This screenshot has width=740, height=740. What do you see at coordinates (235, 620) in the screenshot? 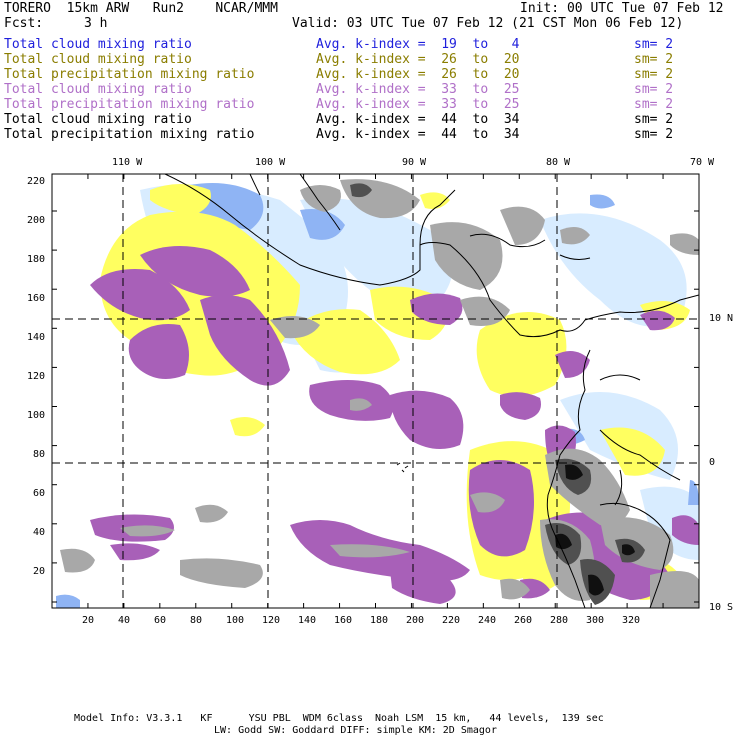
I see `x-tick-label: 100` at bounding box center [235, 620].